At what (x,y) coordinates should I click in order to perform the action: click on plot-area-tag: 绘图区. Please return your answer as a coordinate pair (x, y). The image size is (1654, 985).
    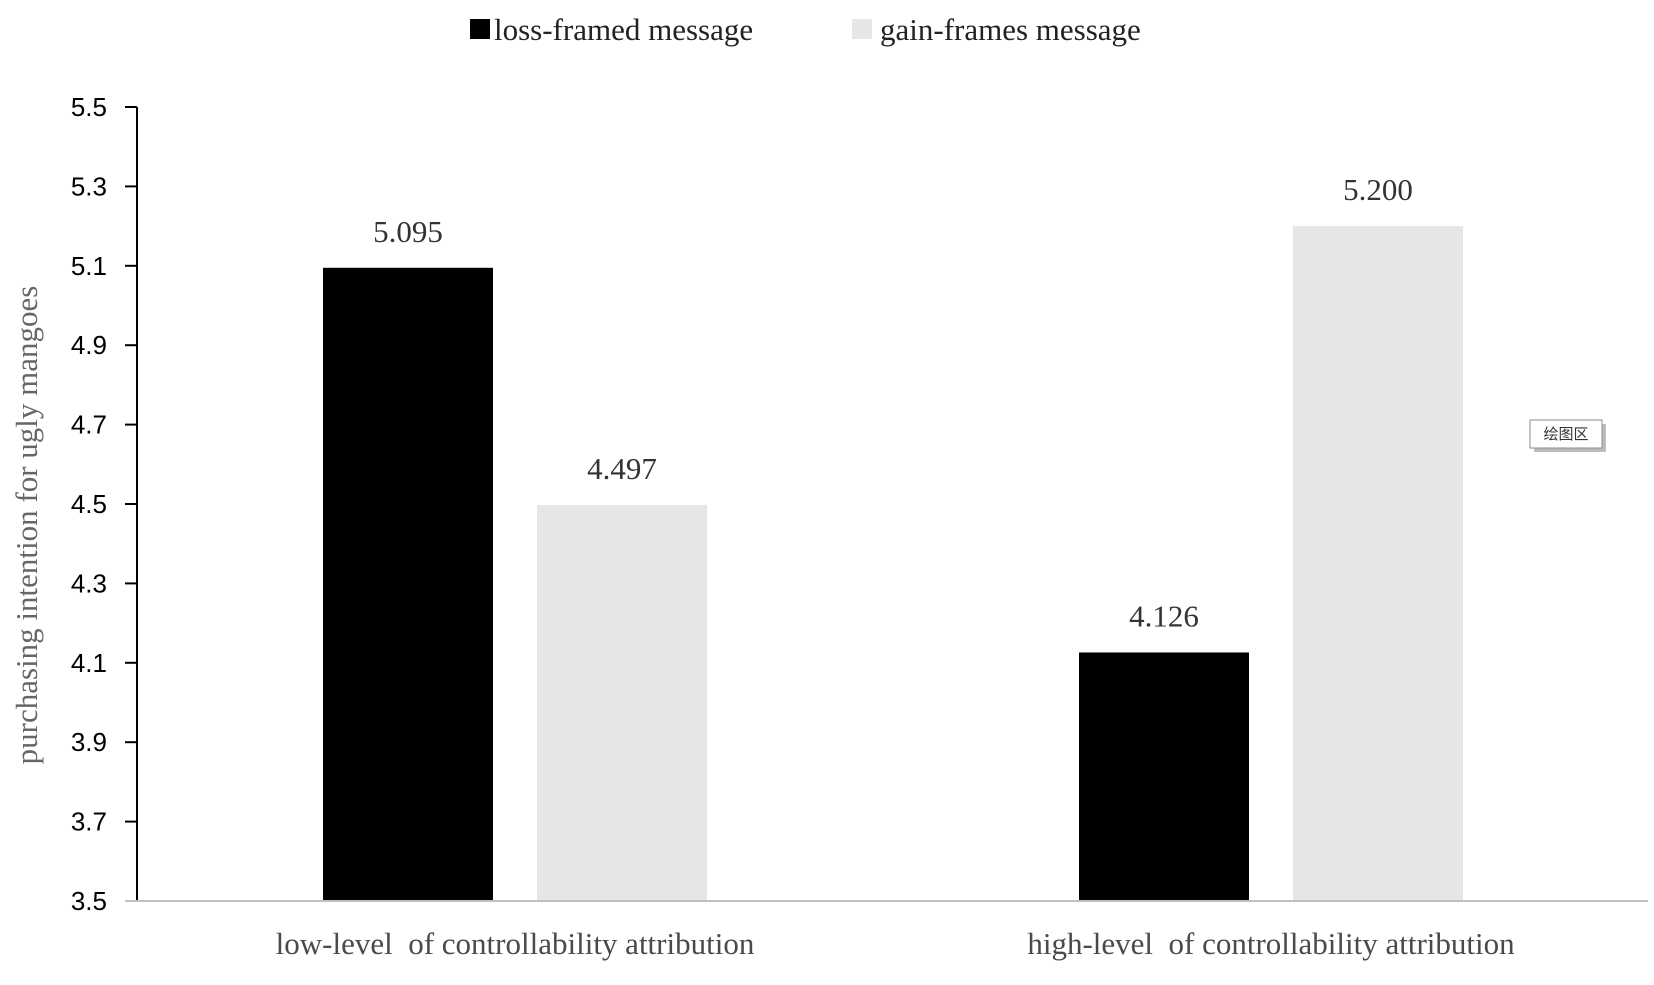
    Looking at the image, I should click on (1567, 435).